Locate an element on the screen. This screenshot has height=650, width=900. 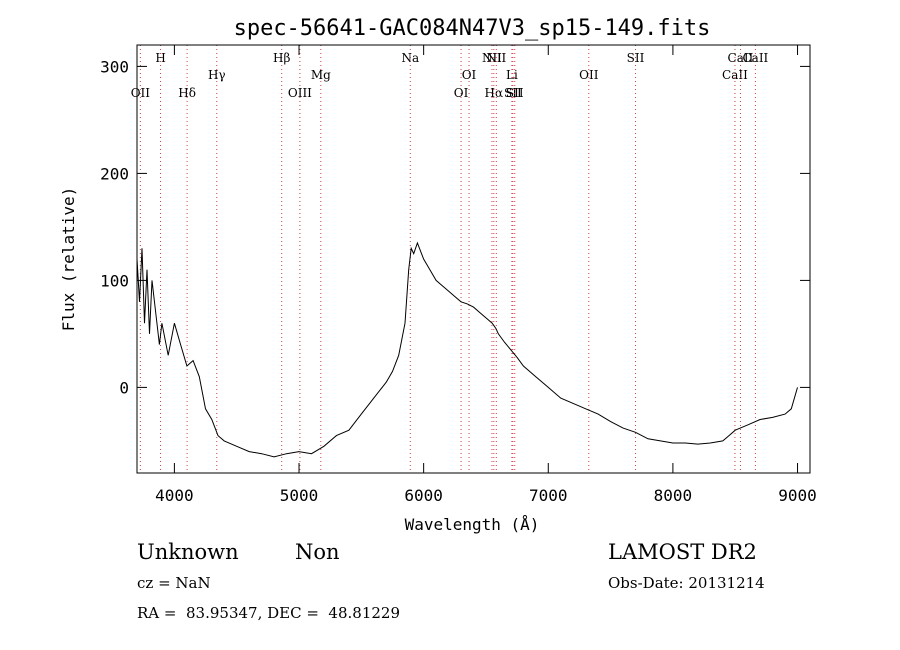
marker-label-4: Hβ is located at coordinates (281, 58).